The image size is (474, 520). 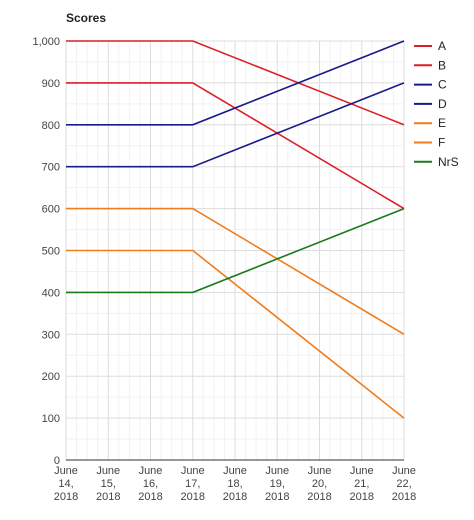 What do you see at coordinates (442, 123) in the screenshot?
I see `legend-label: E` at bounding box center [442, 123].